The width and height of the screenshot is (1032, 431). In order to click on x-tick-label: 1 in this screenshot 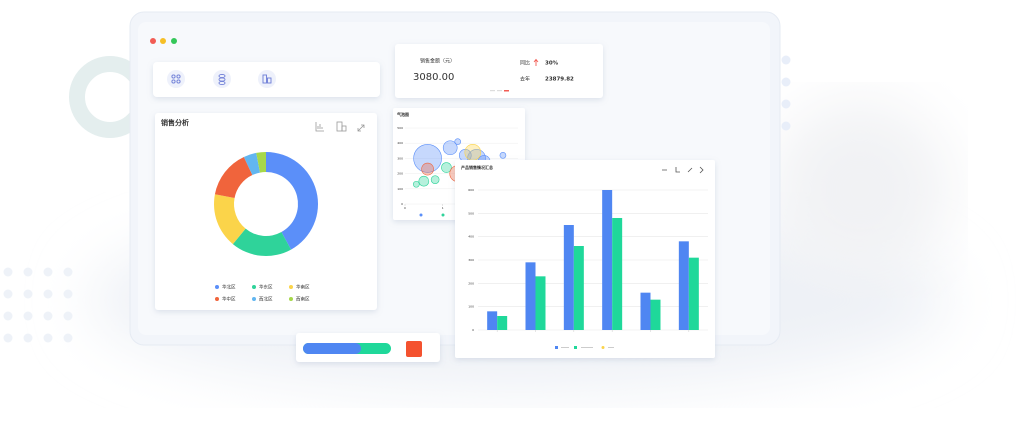, I will do `click(443, 208)`.